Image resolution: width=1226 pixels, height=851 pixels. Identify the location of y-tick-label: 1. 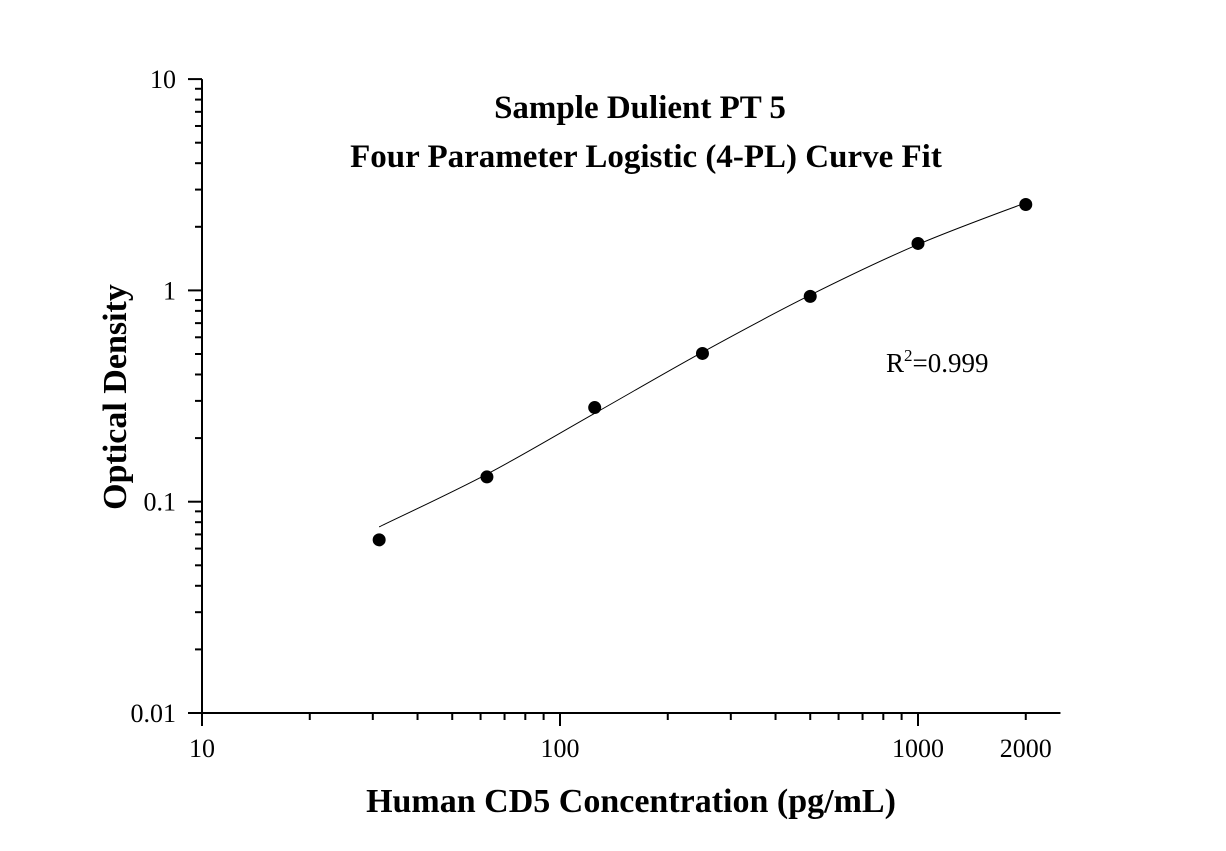
(169, 290).